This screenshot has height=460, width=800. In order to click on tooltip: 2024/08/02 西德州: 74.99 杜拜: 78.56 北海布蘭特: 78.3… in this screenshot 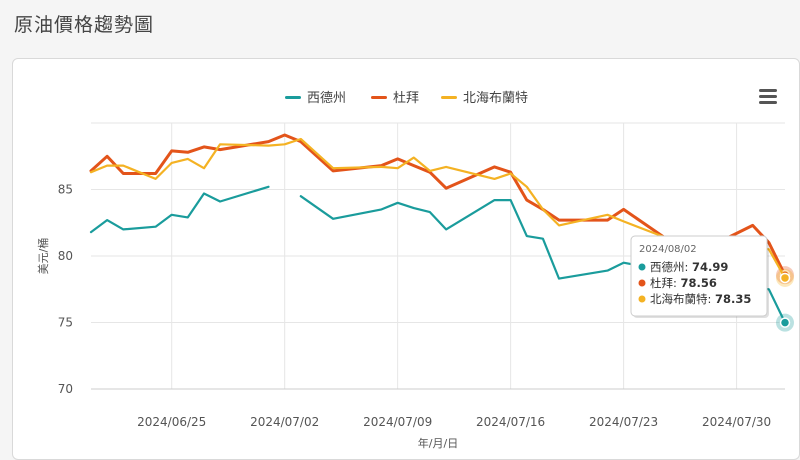, I will do `click(699, 276)`.